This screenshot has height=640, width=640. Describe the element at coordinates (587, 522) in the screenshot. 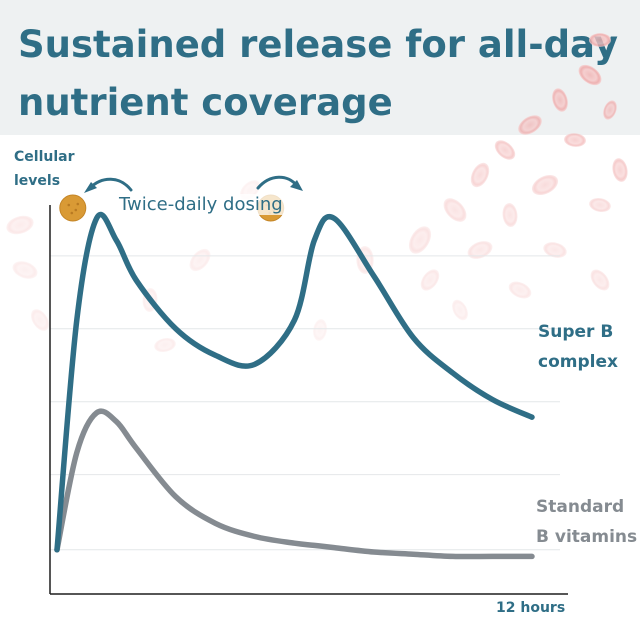

I see `series-label-standard-b: Standard B vitamins` at that location.